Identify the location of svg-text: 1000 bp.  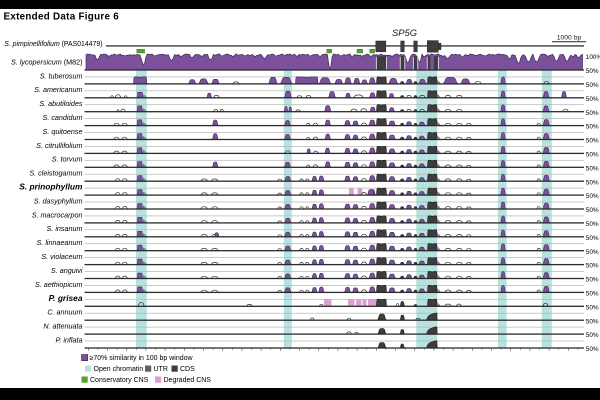
(569, 38).